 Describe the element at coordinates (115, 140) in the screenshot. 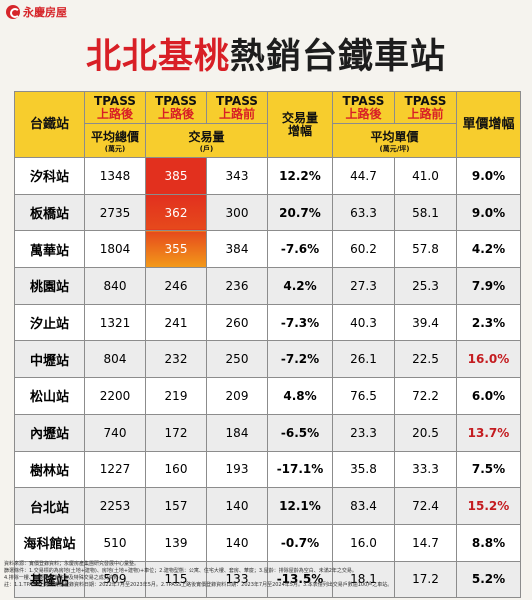

I see `header-avg-total: 平均總價 (萬元)` at that location.